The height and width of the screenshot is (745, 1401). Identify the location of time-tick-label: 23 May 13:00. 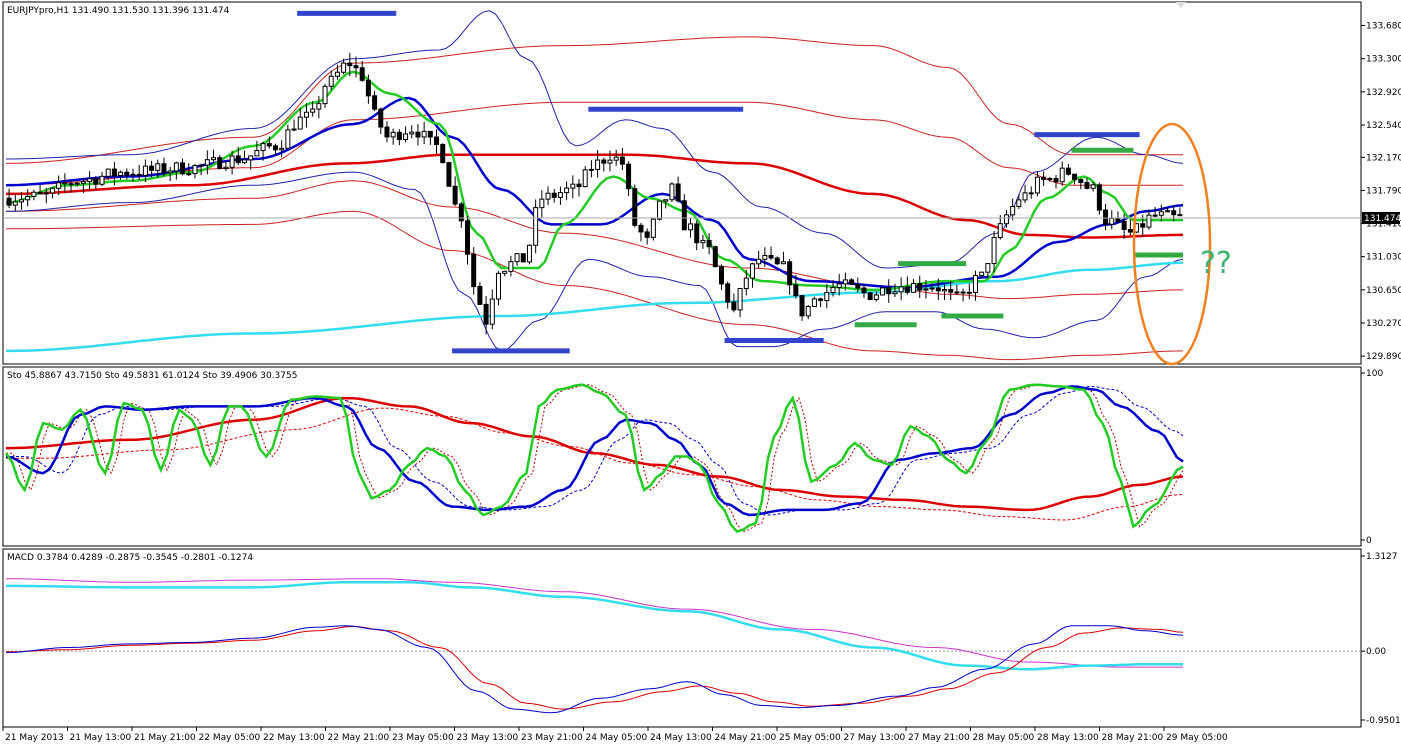
(488, 738).